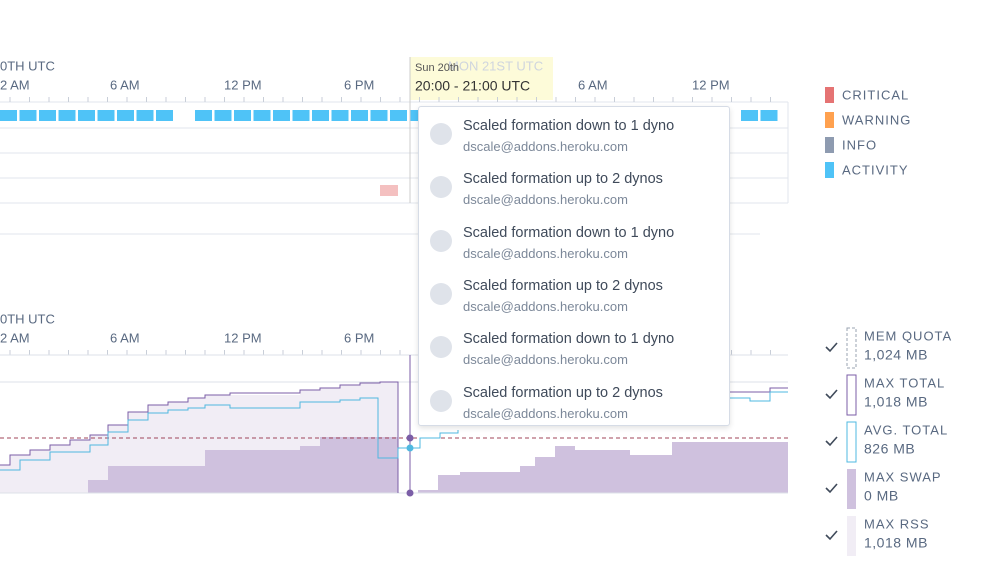  I want to click on hover-range: 20:00 - 21:00 UTC, so click(472, 86).